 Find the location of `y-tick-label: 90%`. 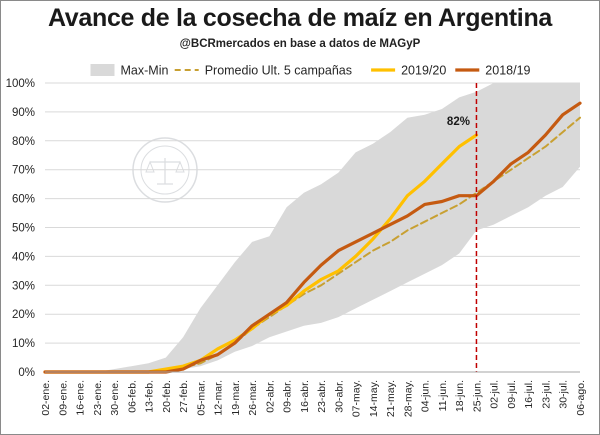

y-tick-label: 90% is located at coordinates (23, 113).